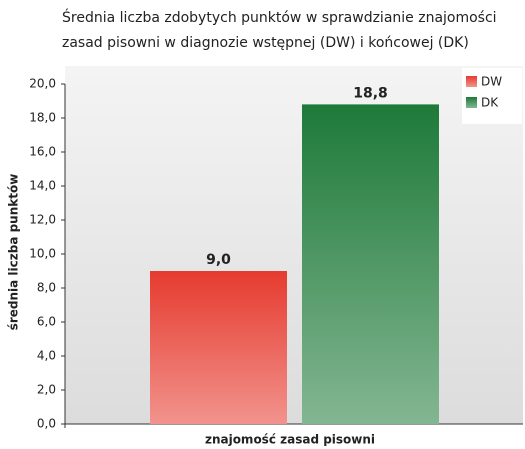 This screenshot has width=525, height=449. I want to click on value-label: 18,8, so click(370, 93).